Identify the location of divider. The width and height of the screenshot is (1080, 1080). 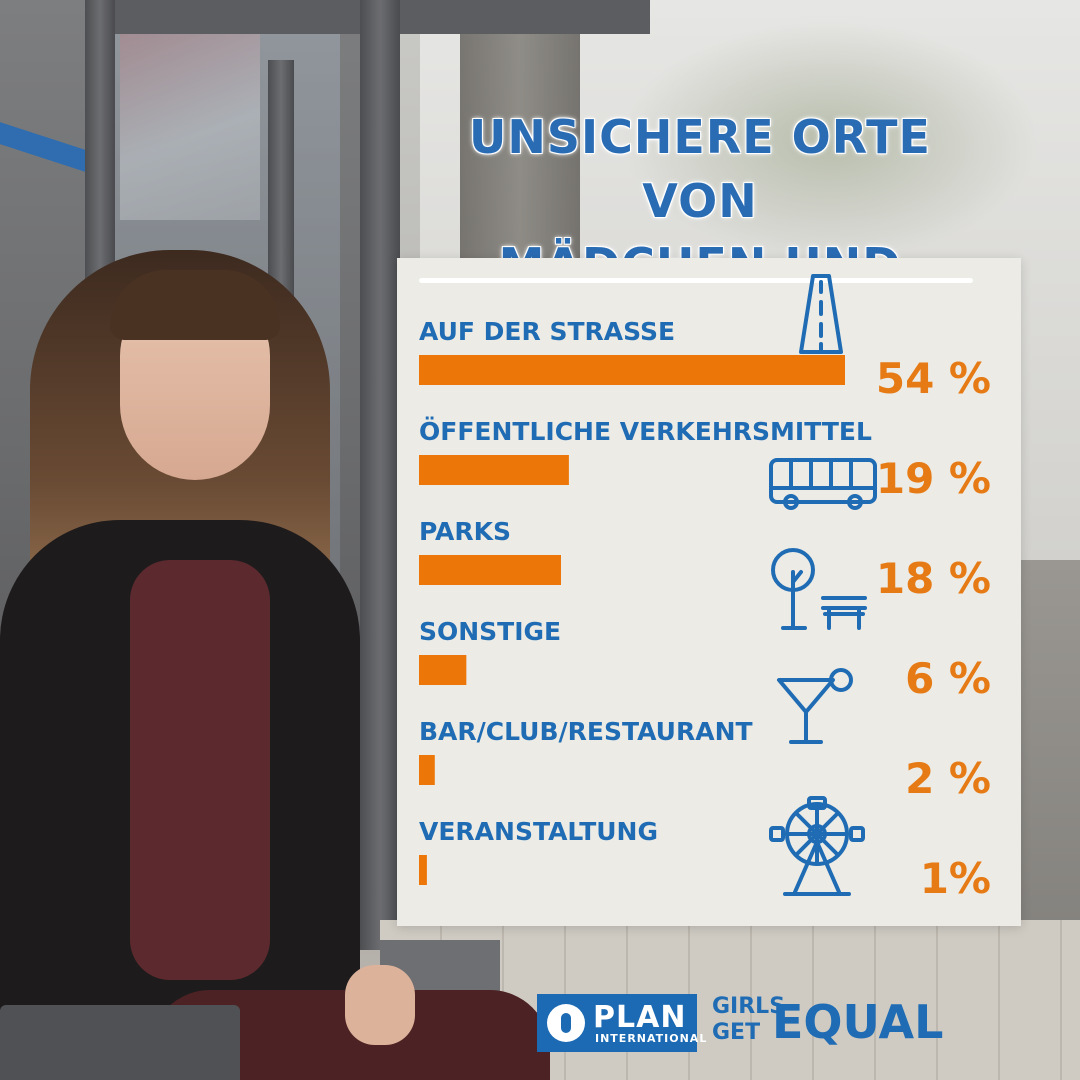
(696, 280).